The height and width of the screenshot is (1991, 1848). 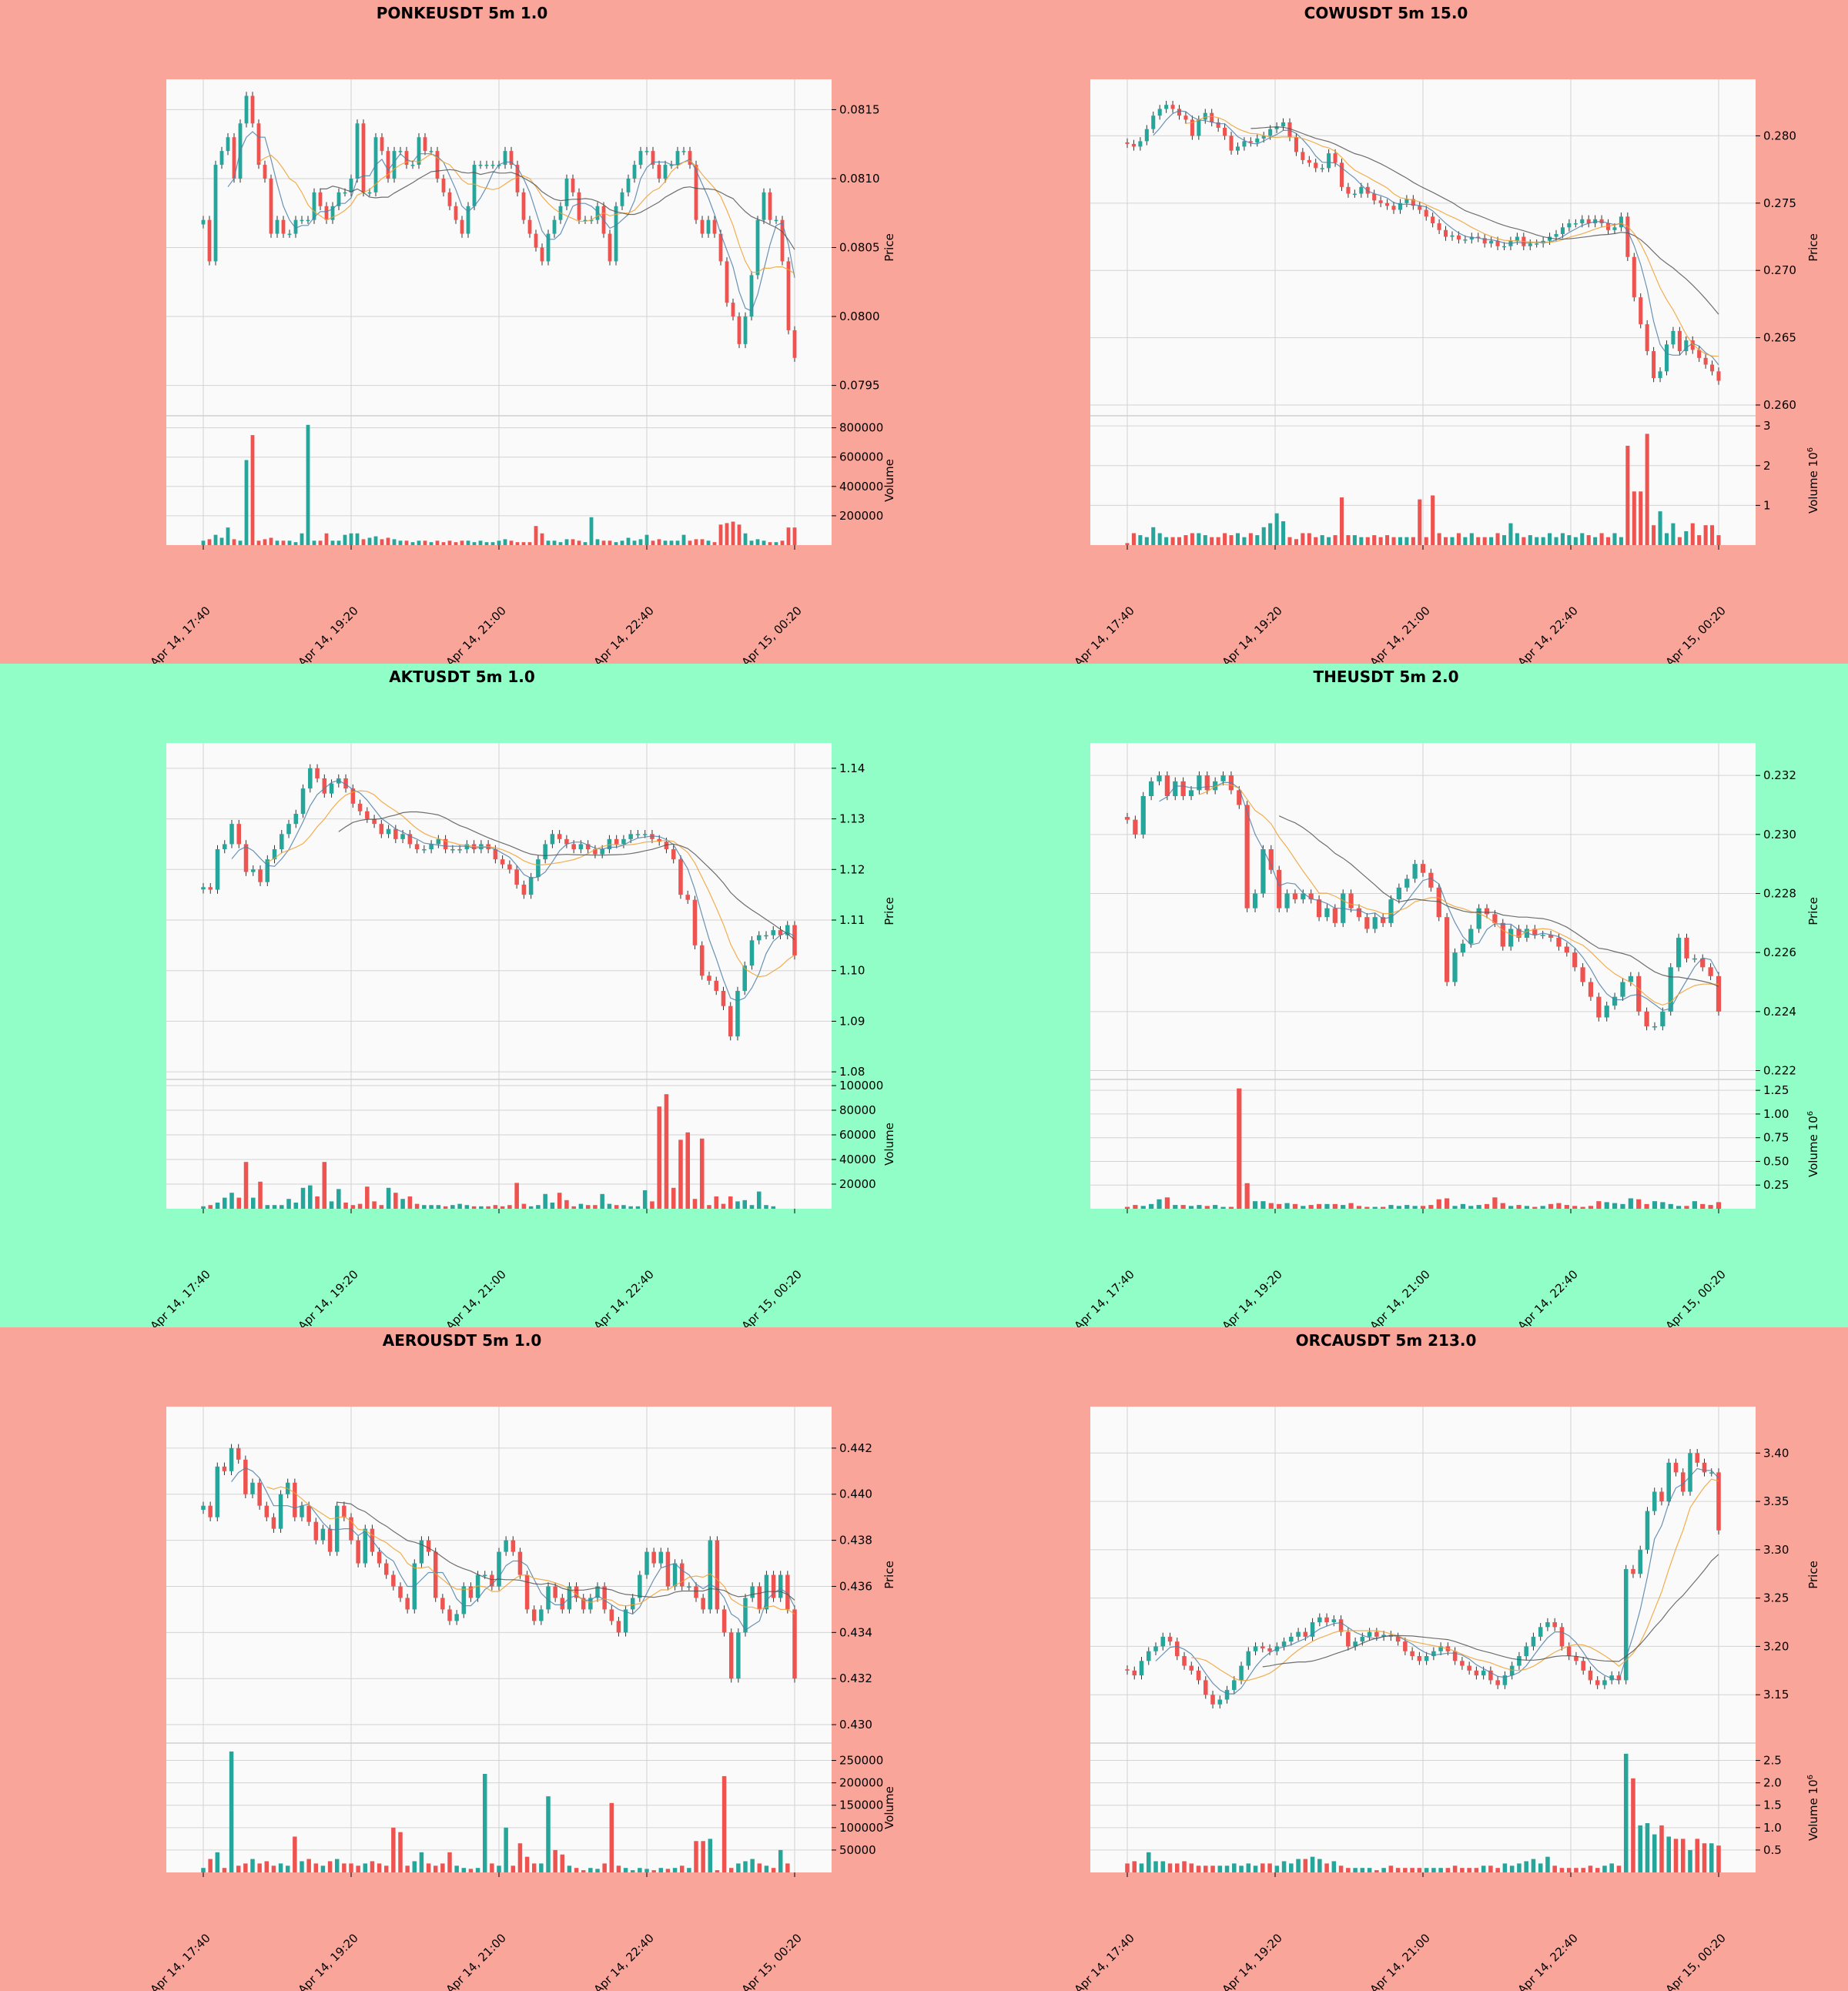 What do you see at coordinates (1813, 1575) in the screenshot?
I see `price-axis-label: Price` at bounding box center [1813, 1575].